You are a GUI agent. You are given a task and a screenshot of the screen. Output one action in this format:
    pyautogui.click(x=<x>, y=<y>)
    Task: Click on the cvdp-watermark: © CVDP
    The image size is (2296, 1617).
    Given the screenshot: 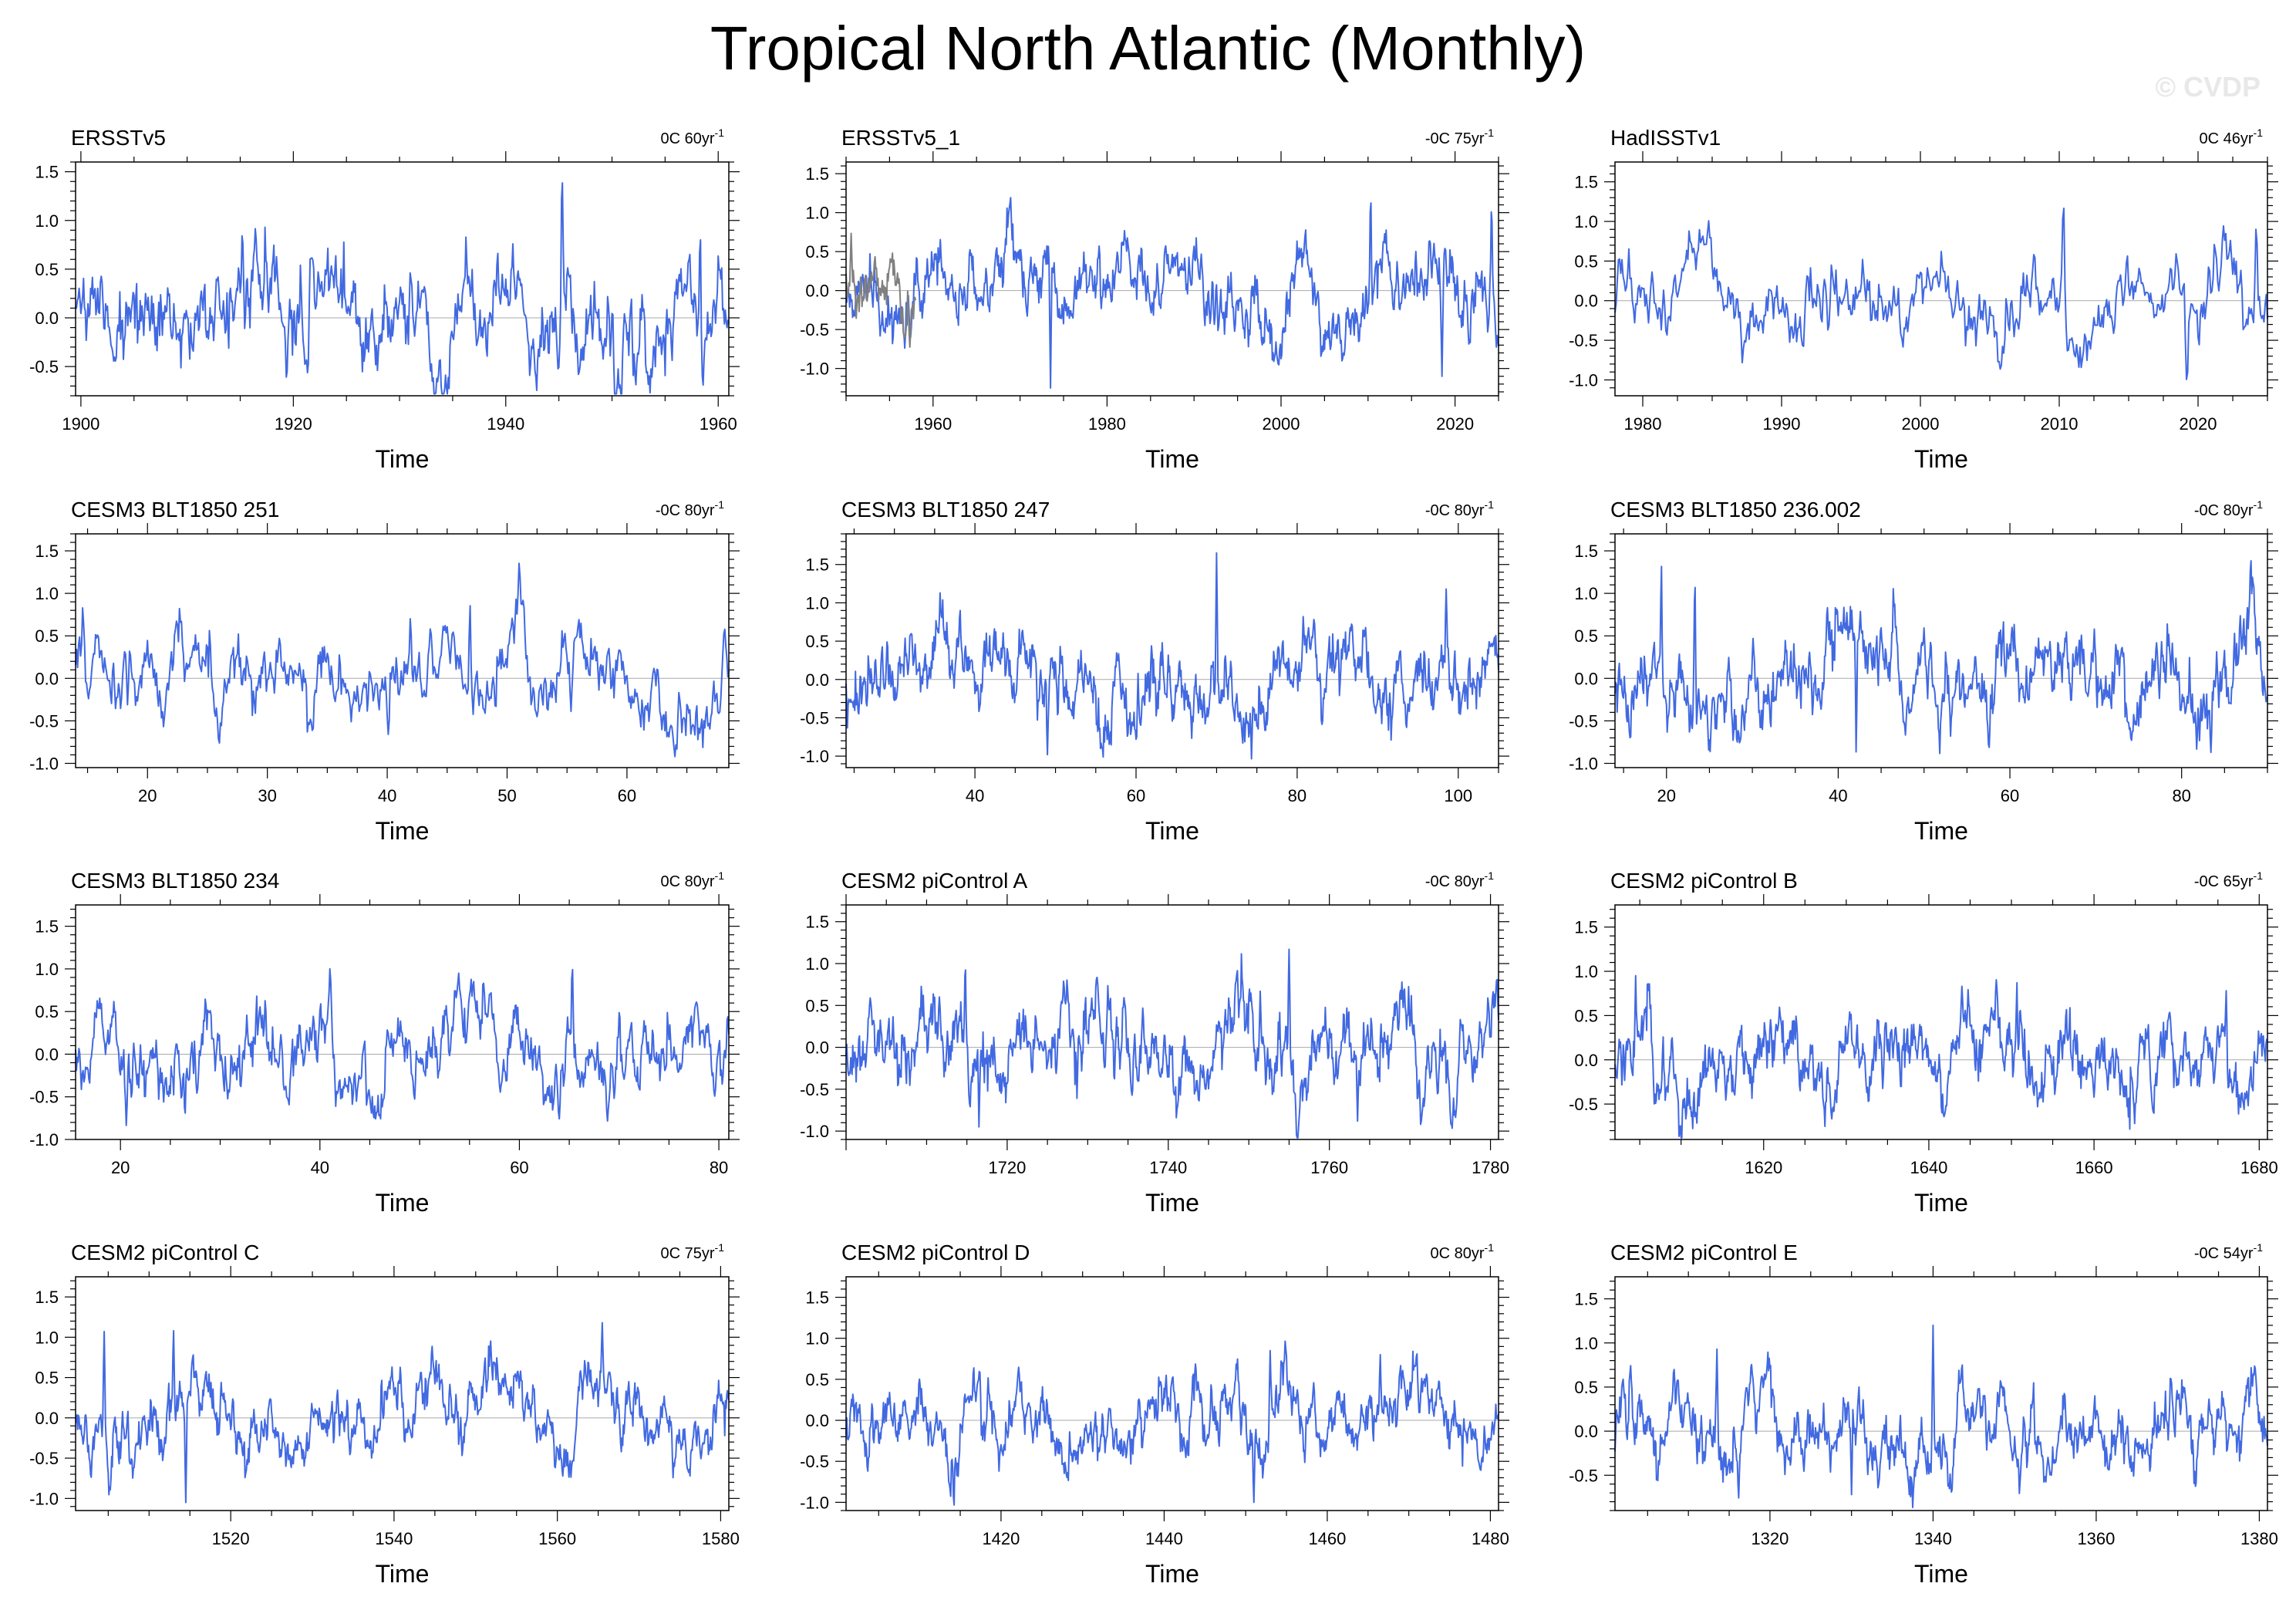 What is the action you would take?
    pyautogui.click(x=2208, y=87)
    